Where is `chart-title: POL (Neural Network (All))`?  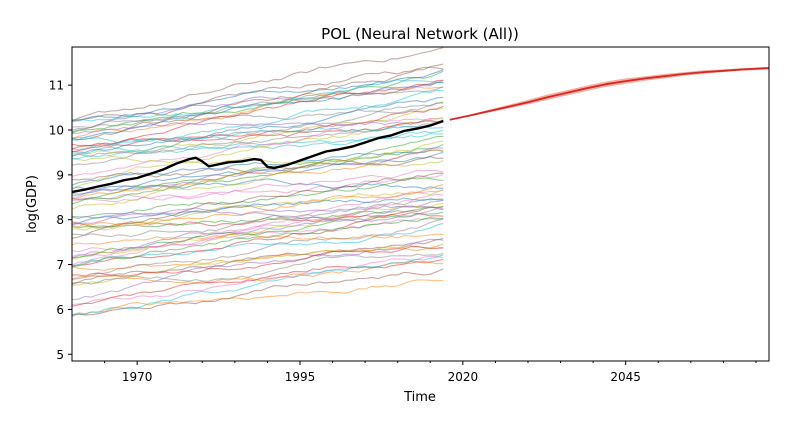
chart-title: POL (Neural Network (All)) is located at coordinates (420, 34).